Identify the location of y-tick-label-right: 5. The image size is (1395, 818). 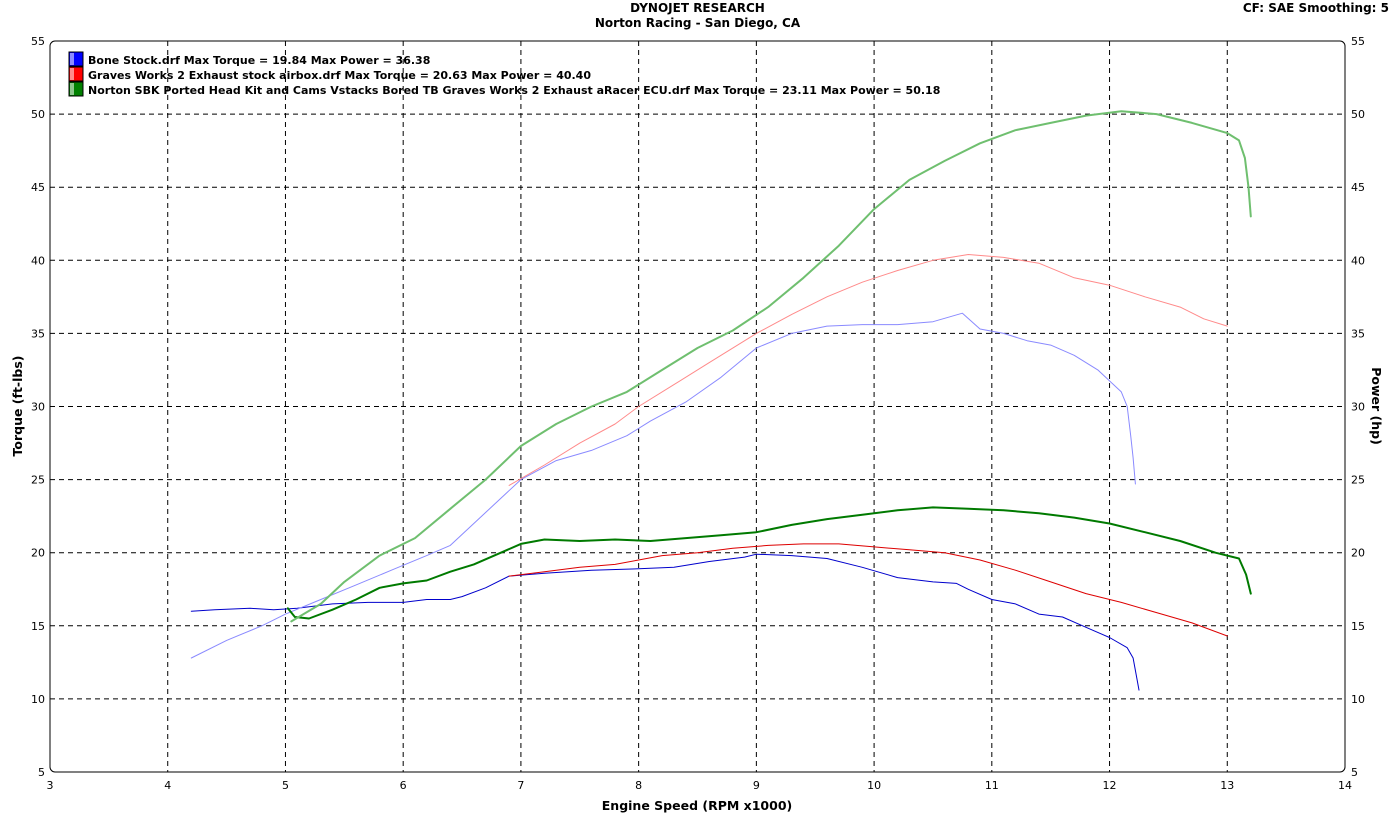
(1354, 772).